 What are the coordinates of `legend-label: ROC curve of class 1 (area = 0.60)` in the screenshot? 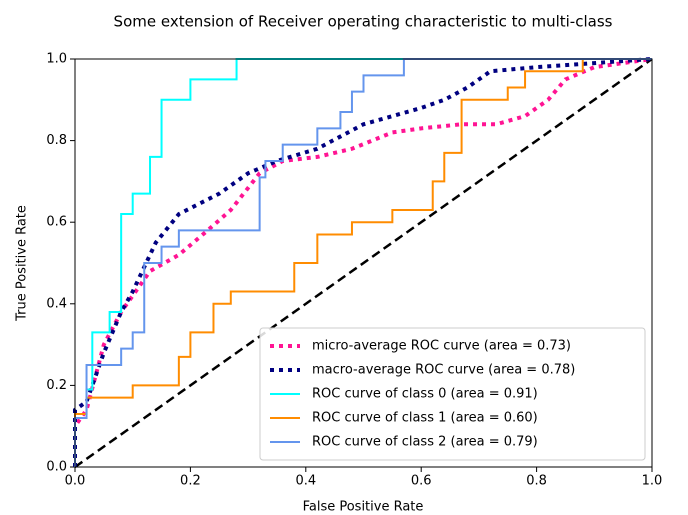 It's located at (425, 418).